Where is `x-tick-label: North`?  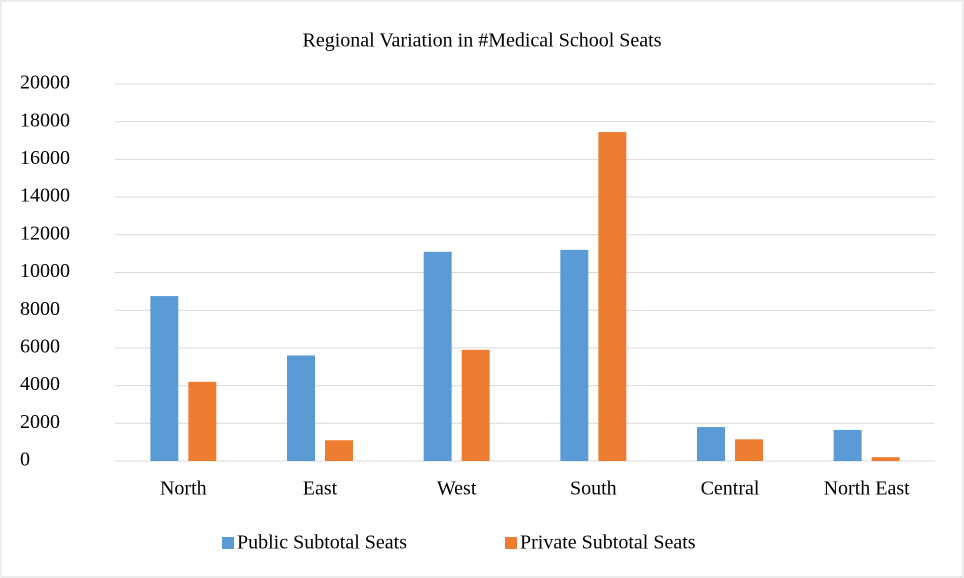
x-tick-label: North is located at coordinates (183, 489).